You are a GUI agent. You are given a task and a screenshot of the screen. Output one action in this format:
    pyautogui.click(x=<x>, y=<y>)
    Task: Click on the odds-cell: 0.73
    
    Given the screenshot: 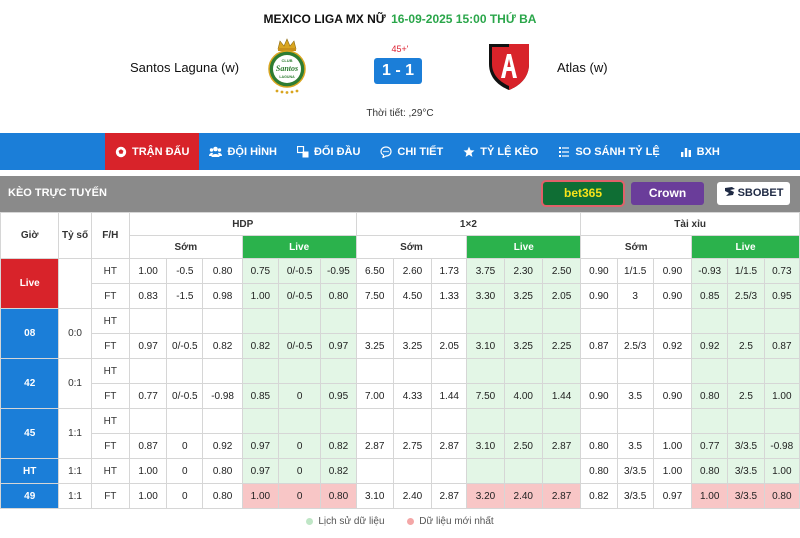 What is the action you would take?
    pyautogui.click(x=781, y=271)
    